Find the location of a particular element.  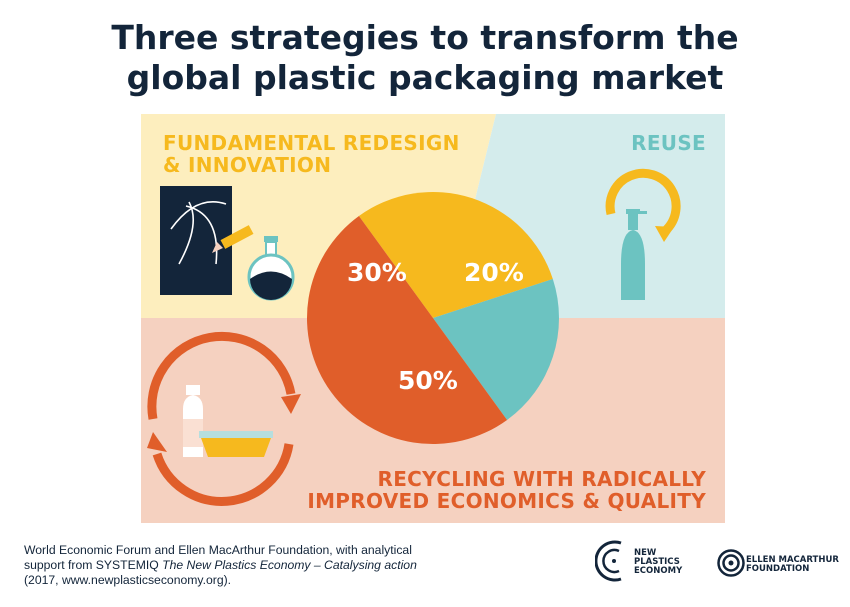

spray-bottle-icon is located at coordinates (634, 254).